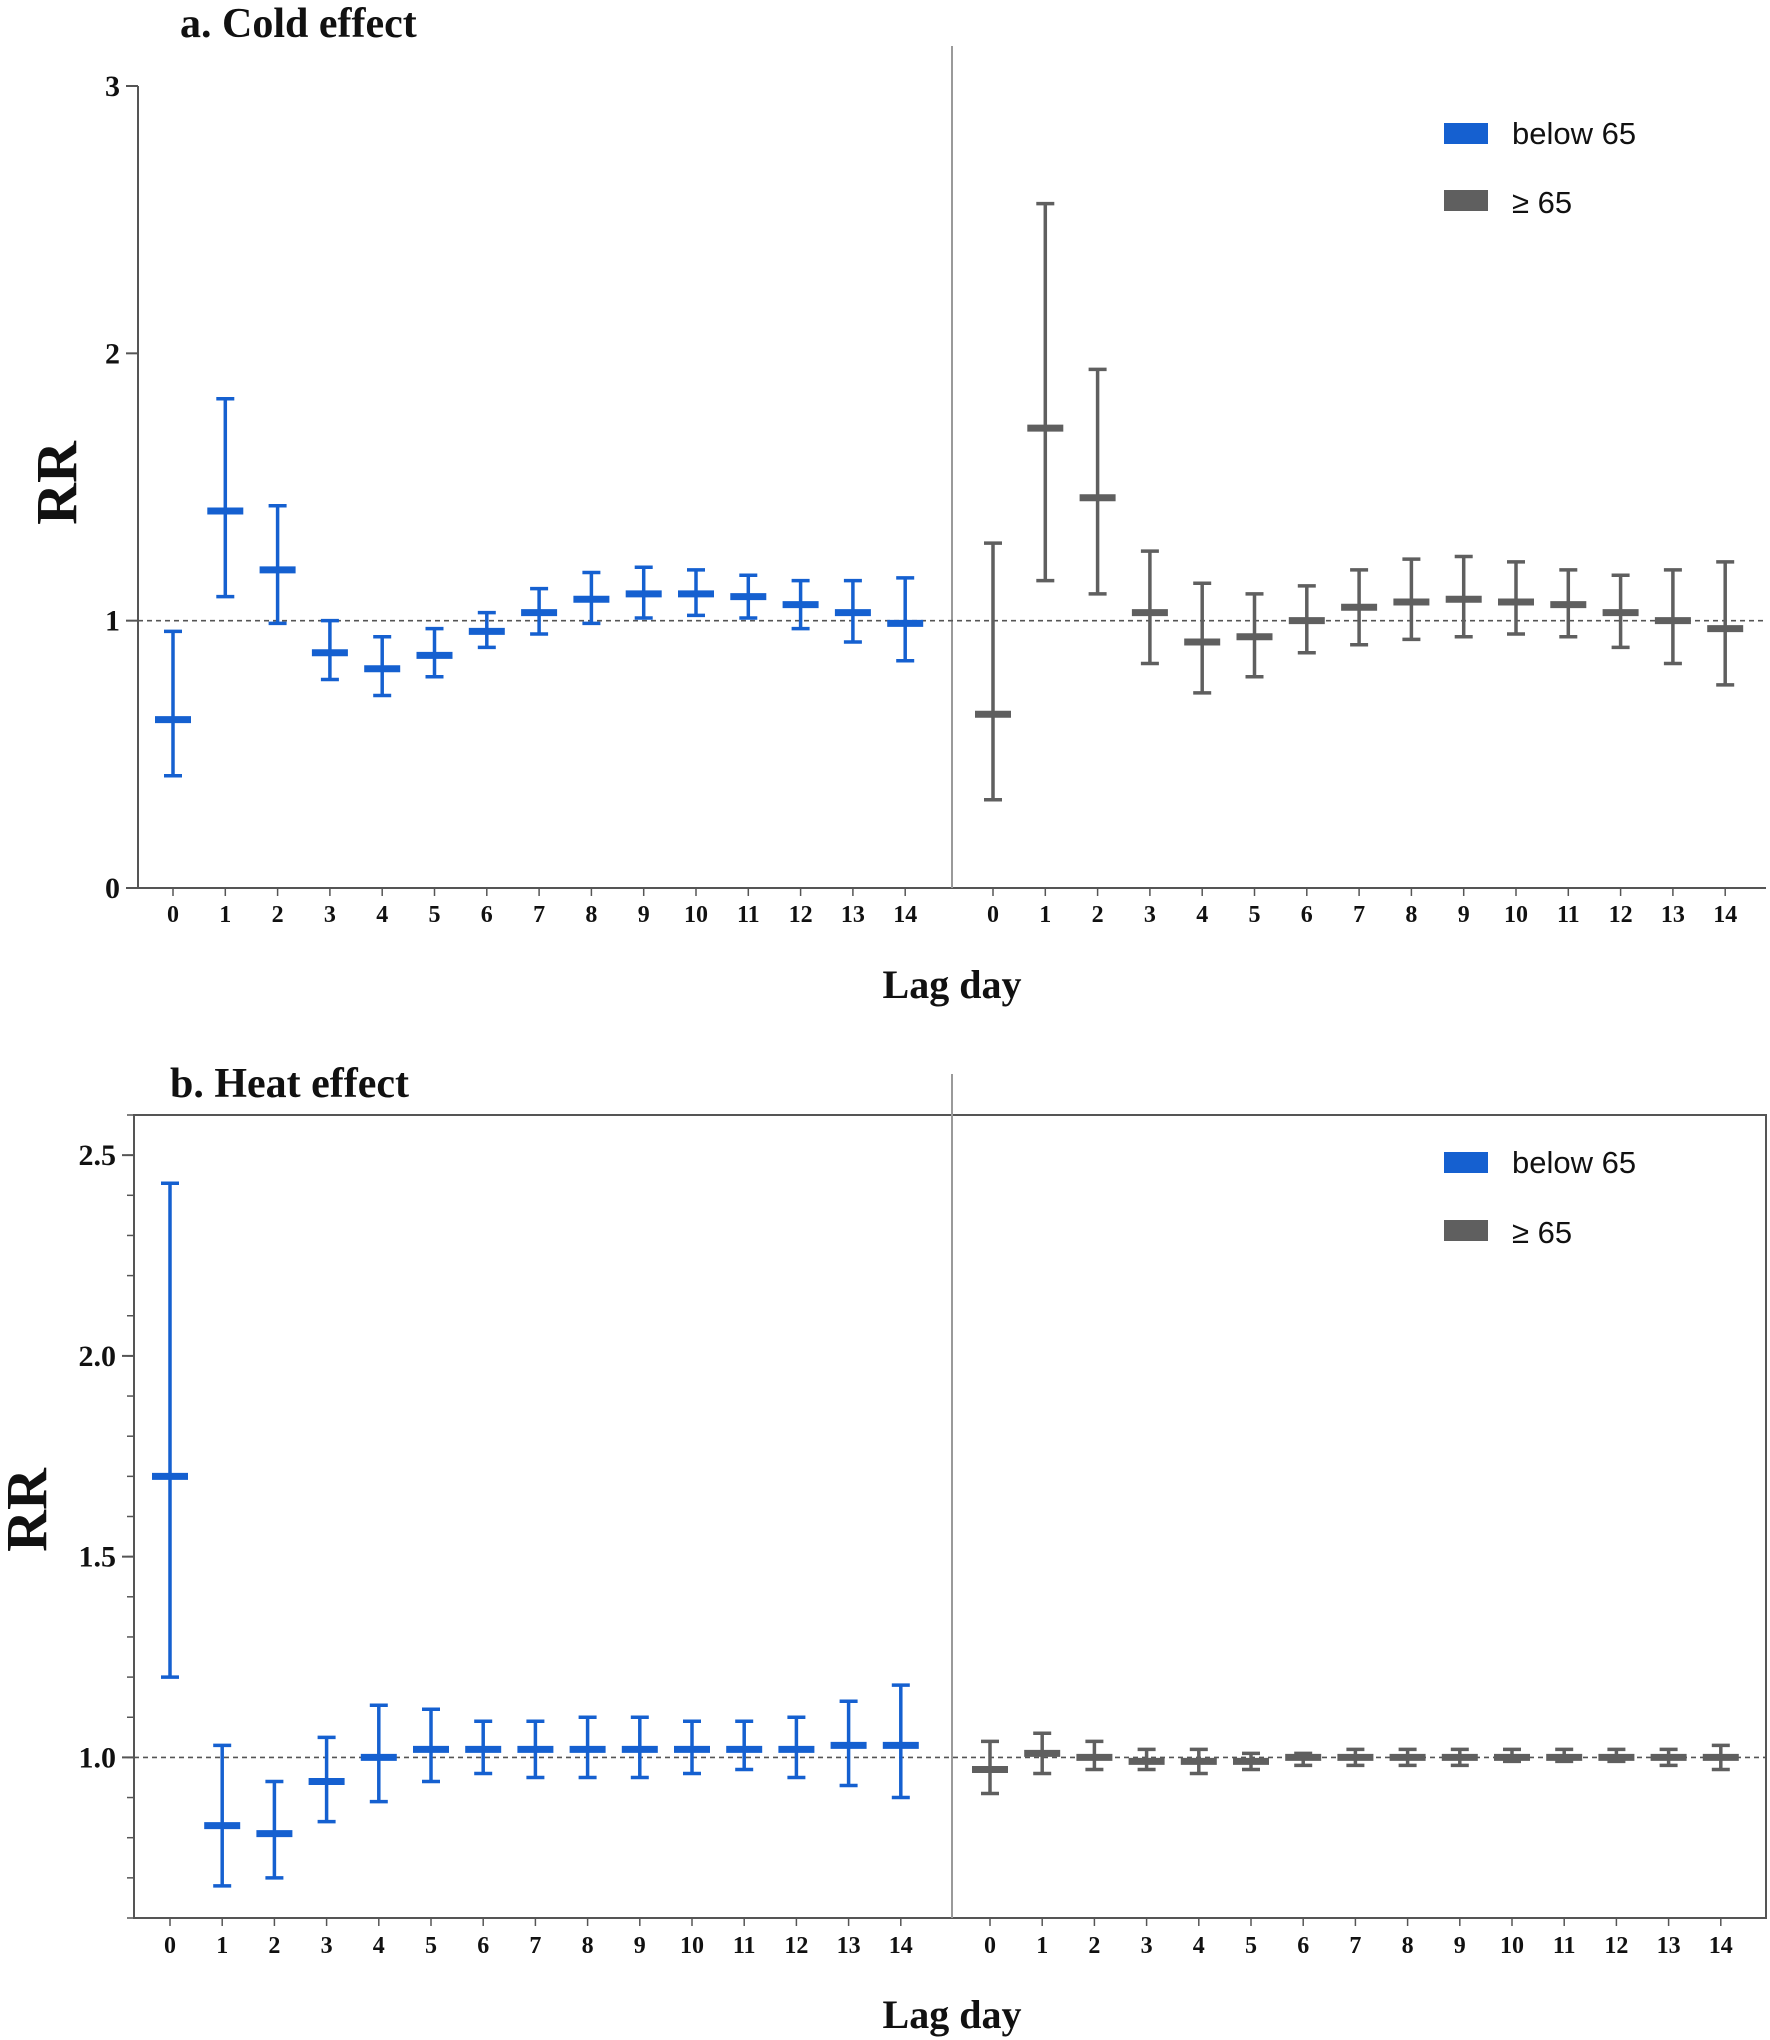 The image size is (1770, 2040). Describe the element at coordinates (1542, 1232) in the screenshot. I see `heat-legend-label-65-plus: ≥ 65` at that location.